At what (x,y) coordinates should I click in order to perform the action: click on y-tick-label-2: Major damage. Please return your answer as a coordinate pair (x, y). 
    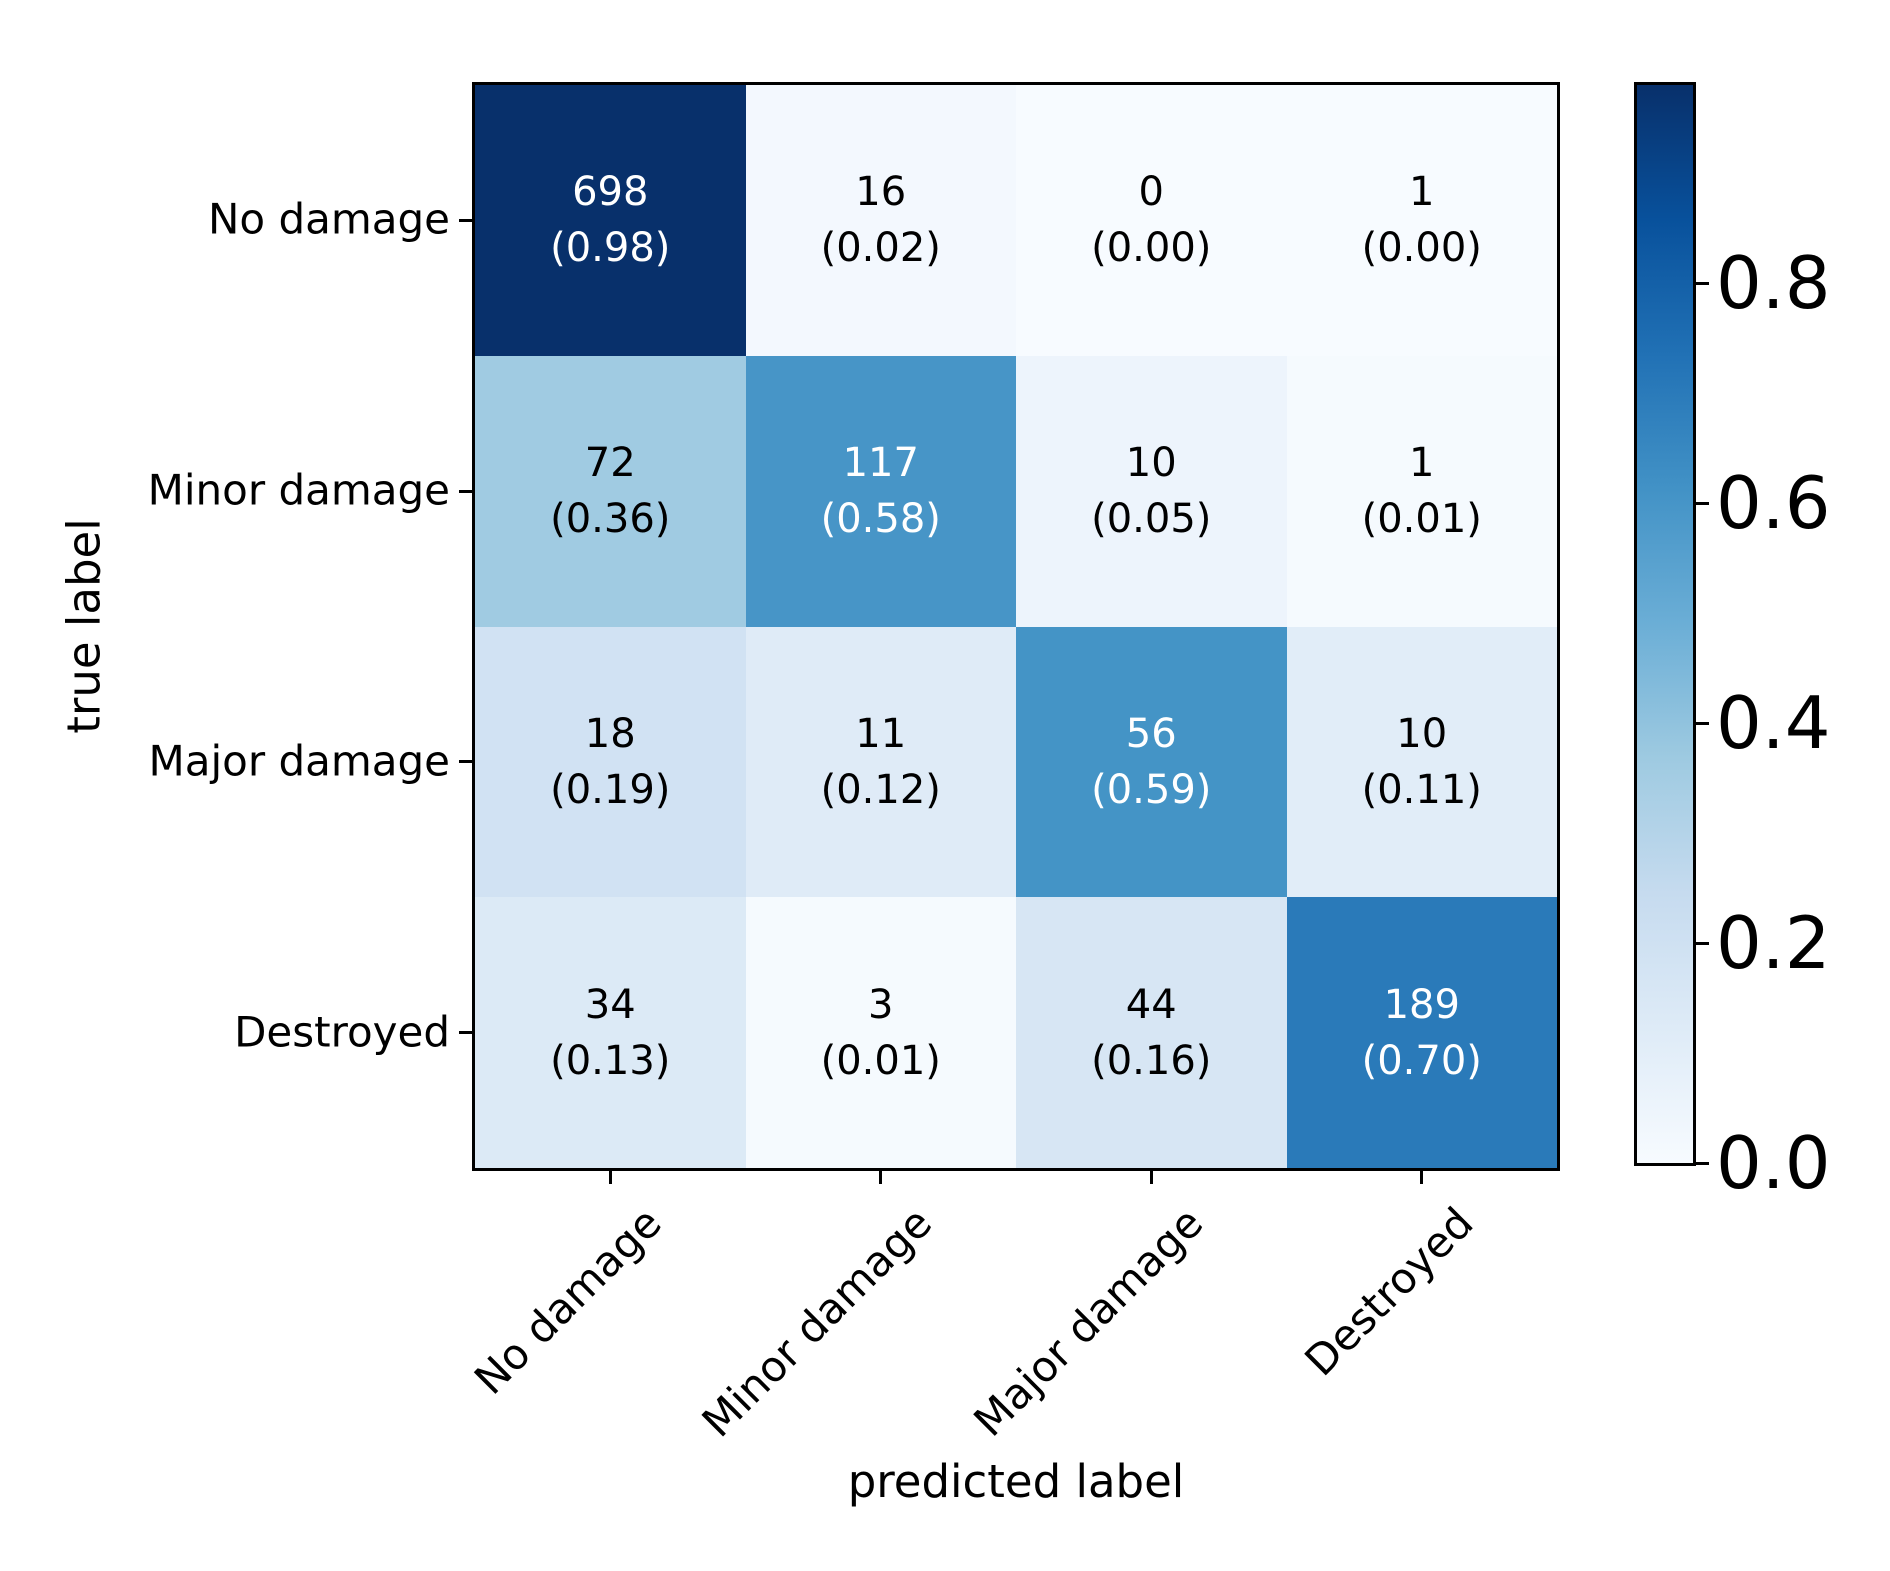
    Looking at the image, I should click on (299, 761).